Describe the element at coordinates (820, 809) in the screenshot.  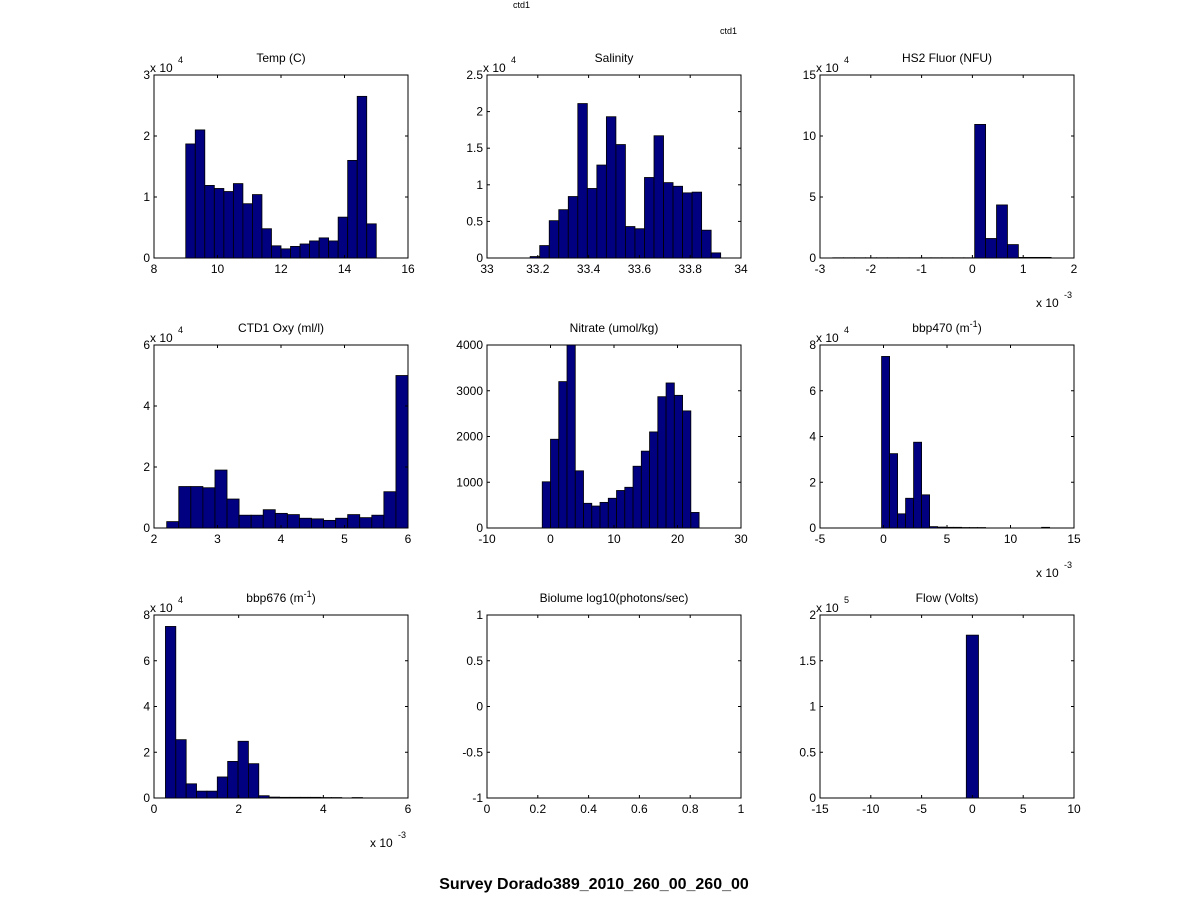
I see `x-tick-label: -15` at that location.